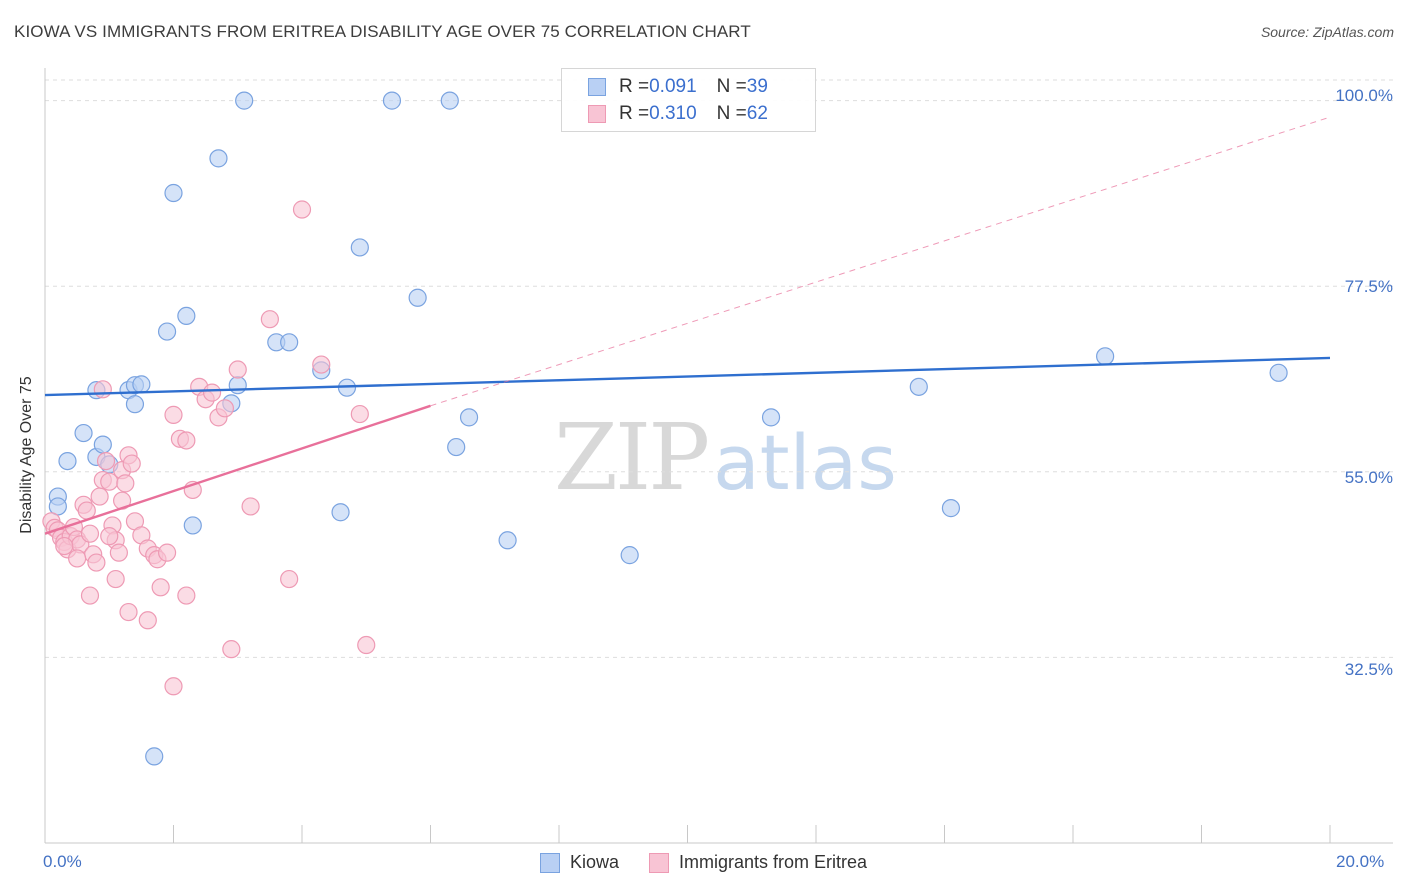 The width and height of the screenshot is (1406, 892). What do you see at coordinates (595, 862) in the screenshot?
I see `kiowa-legend-label: Kiowa` at bounding box center [595, 862].